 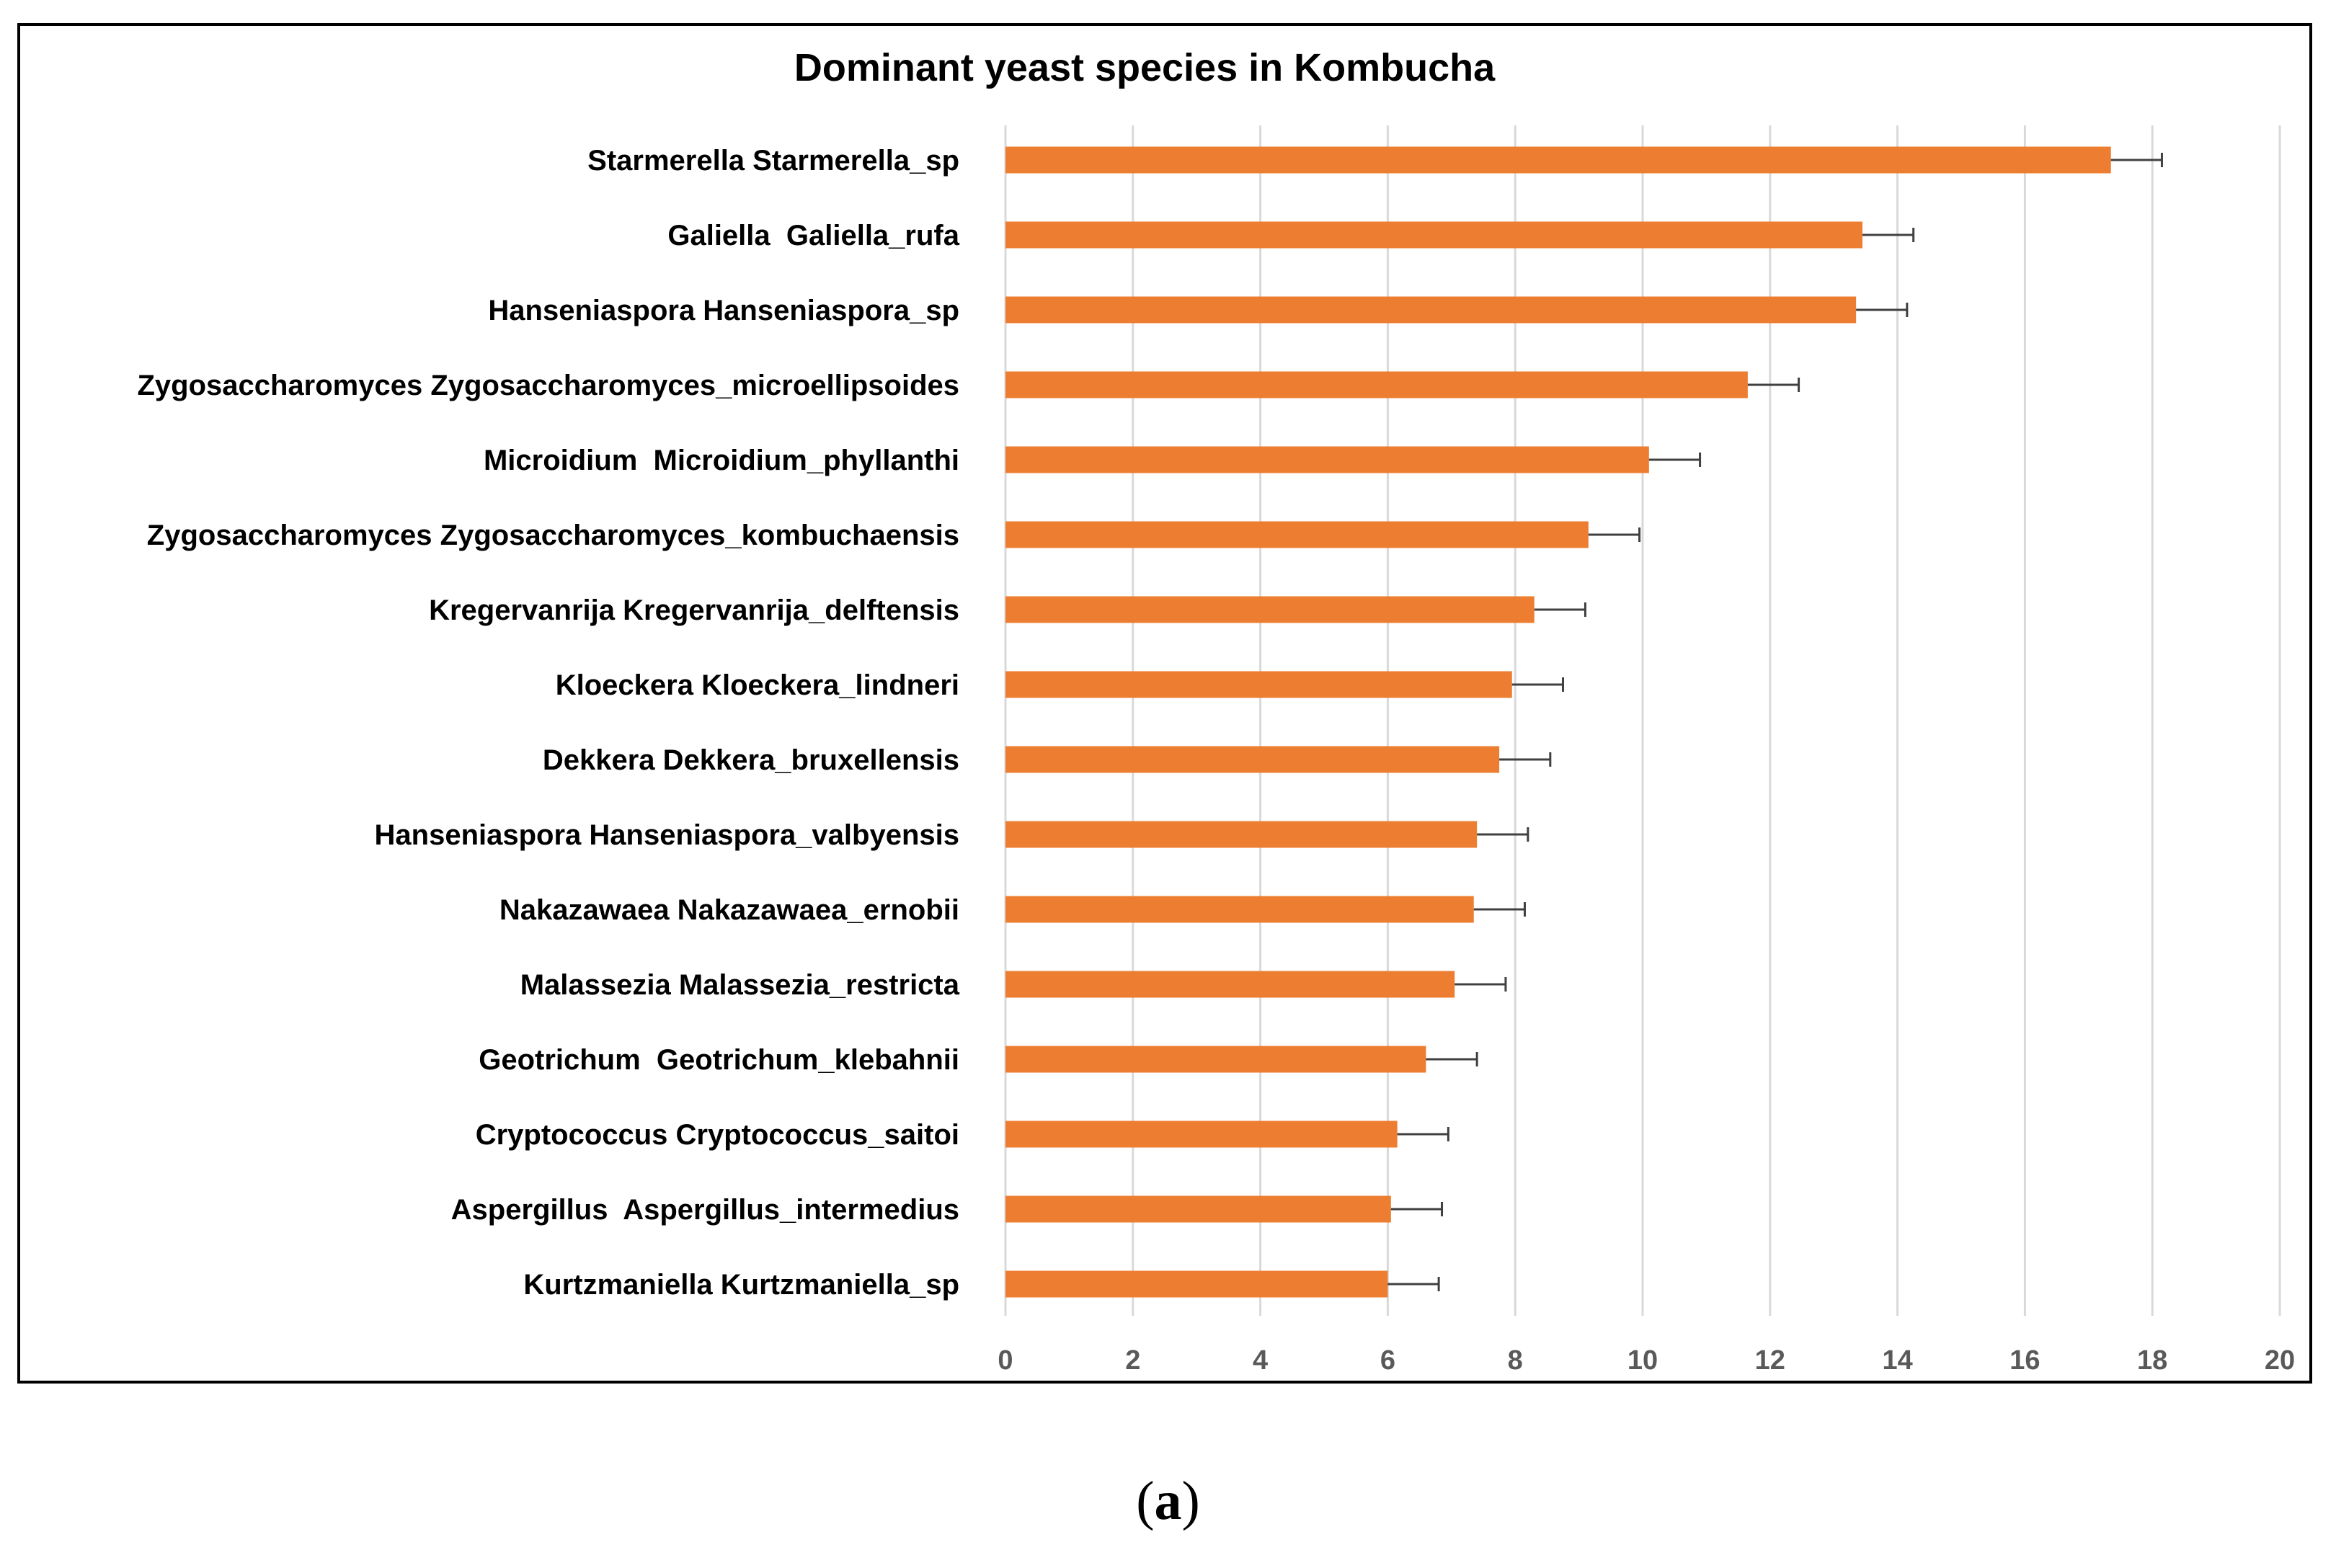 I want to click on x-tick-label: 6, so click(x=1388, y=1360).